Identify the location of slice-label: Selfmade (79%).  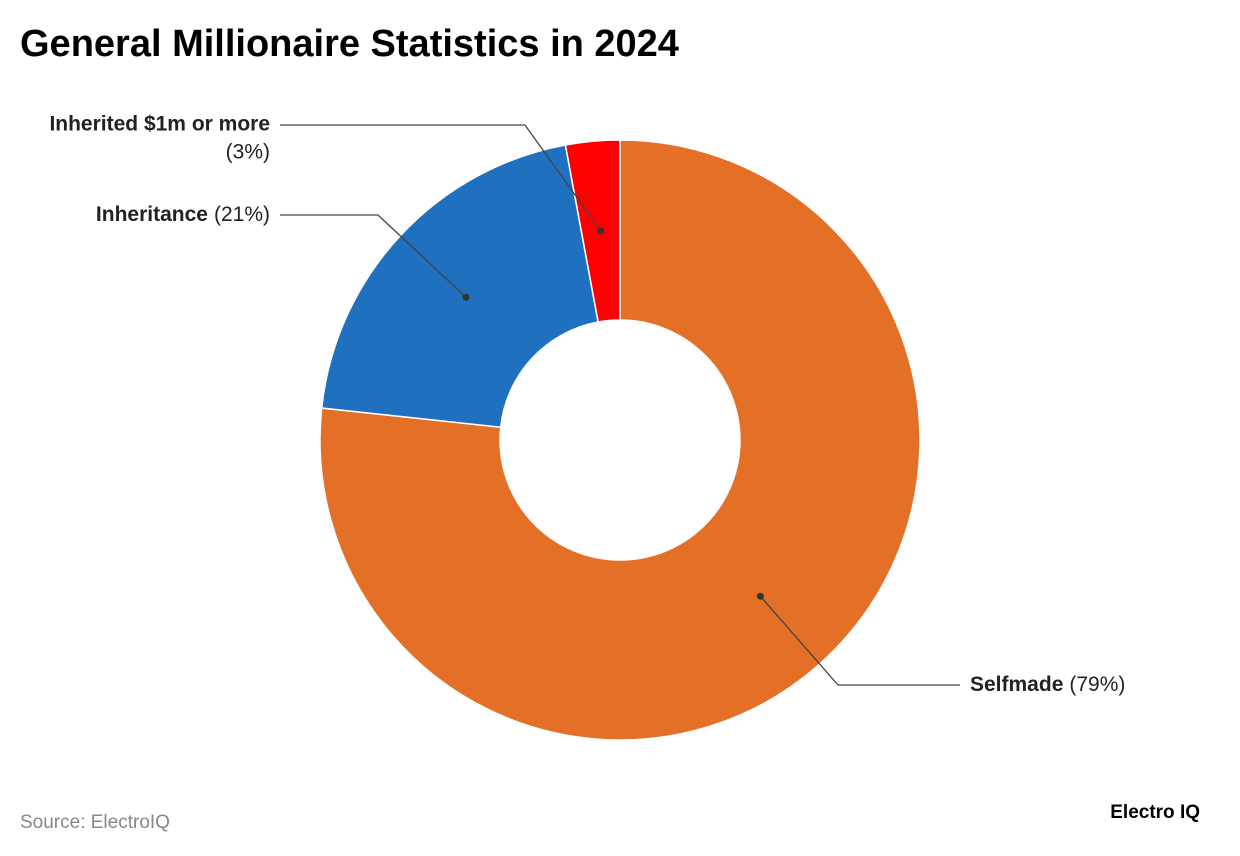
(1047, 684).